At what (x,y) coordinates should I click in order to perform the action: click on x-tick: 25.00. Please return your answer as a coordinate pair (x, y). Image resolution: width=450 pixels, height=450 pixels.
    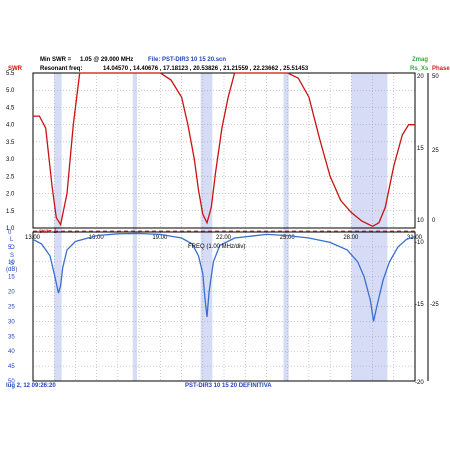
    Looking at the image, I should click on (288, 238).